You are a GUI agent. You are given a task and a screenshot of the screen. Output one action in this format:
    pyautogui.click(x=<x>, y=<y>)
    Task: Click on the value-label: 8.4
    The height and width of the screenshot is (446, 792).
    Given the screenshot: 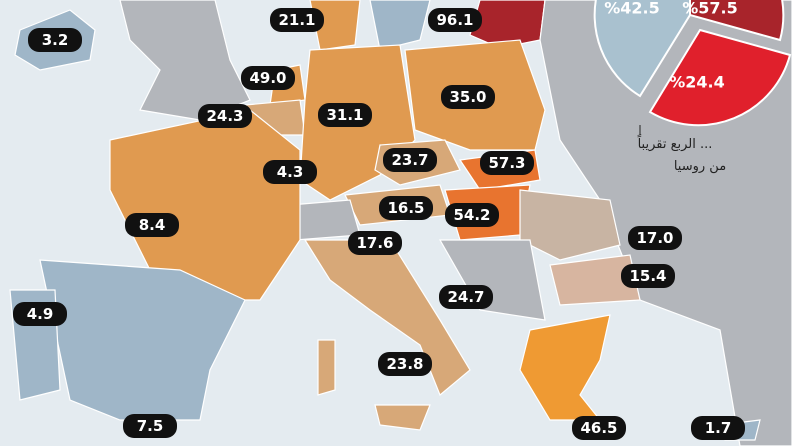 What is the action you would take?
    pyautogui.click(x=152, y=225)
    